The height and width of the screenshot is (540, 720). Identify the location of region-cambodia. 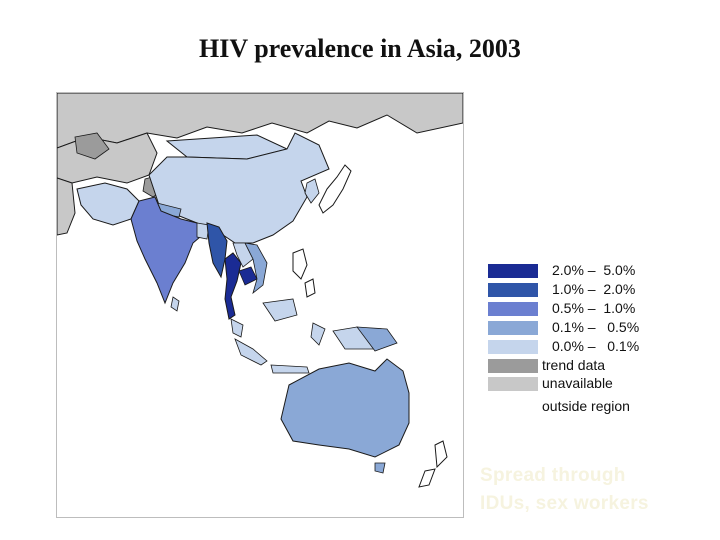
(248, 276).